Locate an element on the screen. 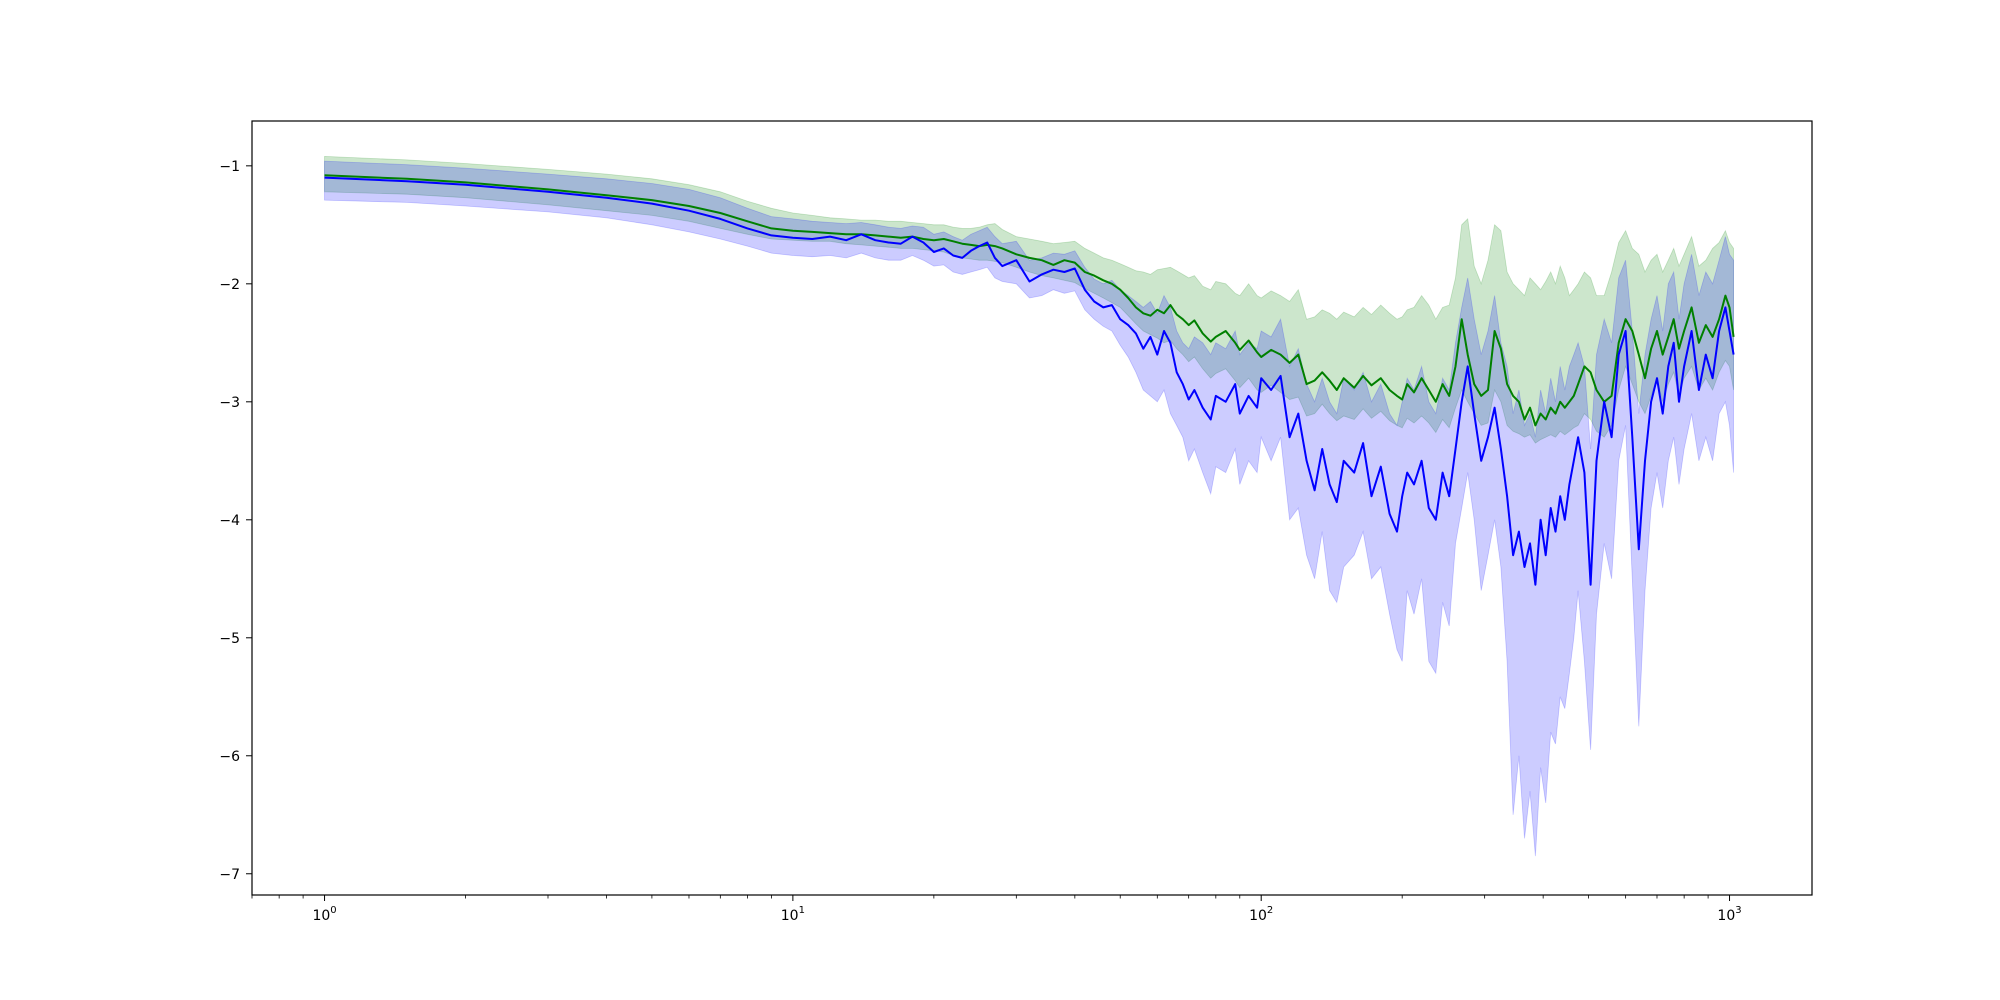 The image size is (2000, 1000). y-axis: −1 −2 −3 −4 −5 −6 −7 is located at coordinates (235, 521).